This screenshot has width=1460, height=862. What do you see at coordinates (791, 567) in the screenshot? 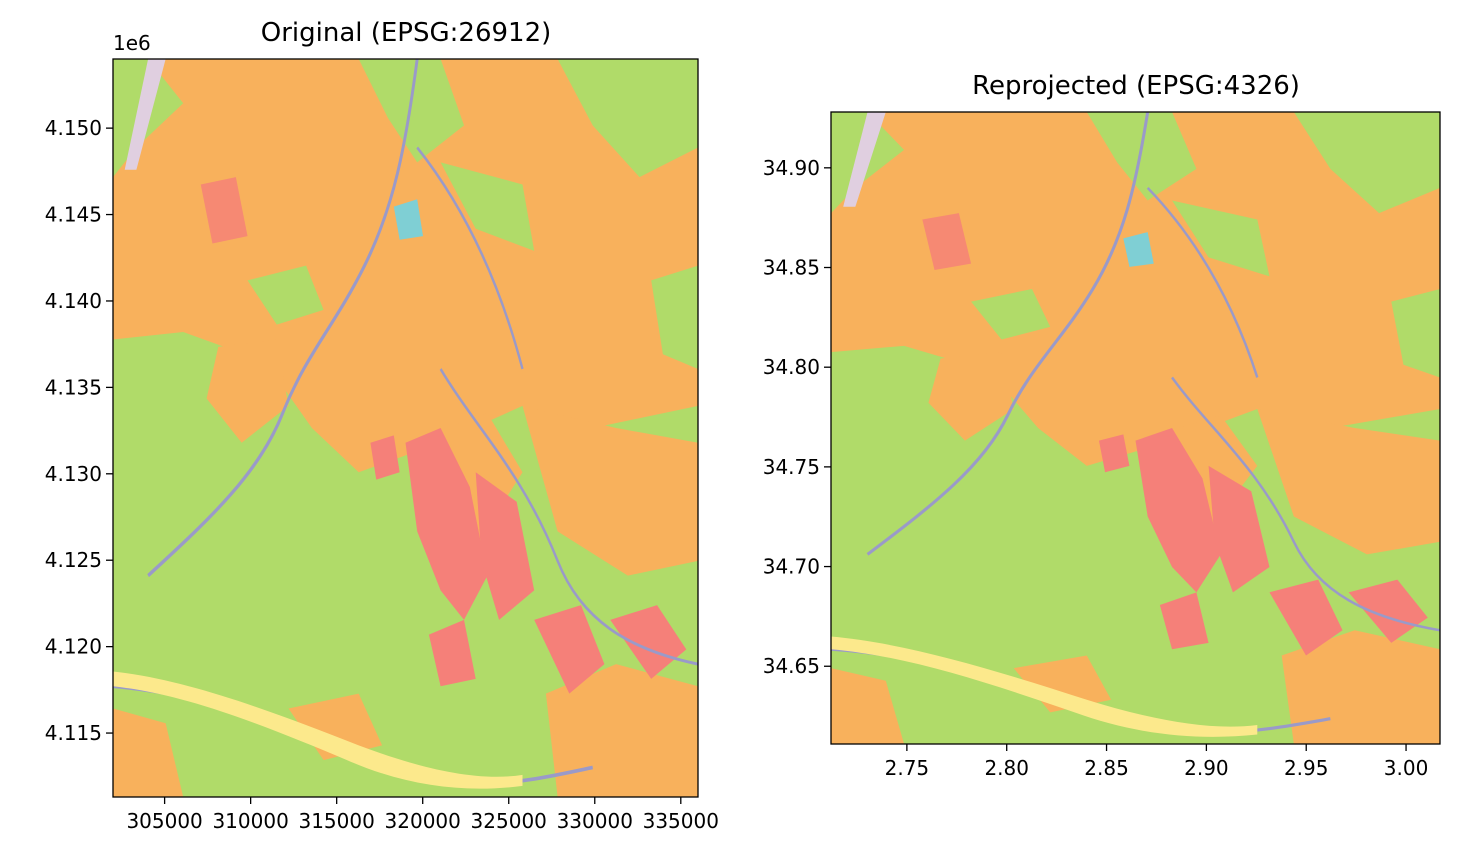
I see `ytick-label: 34.70` at bounding box center [791, 567].